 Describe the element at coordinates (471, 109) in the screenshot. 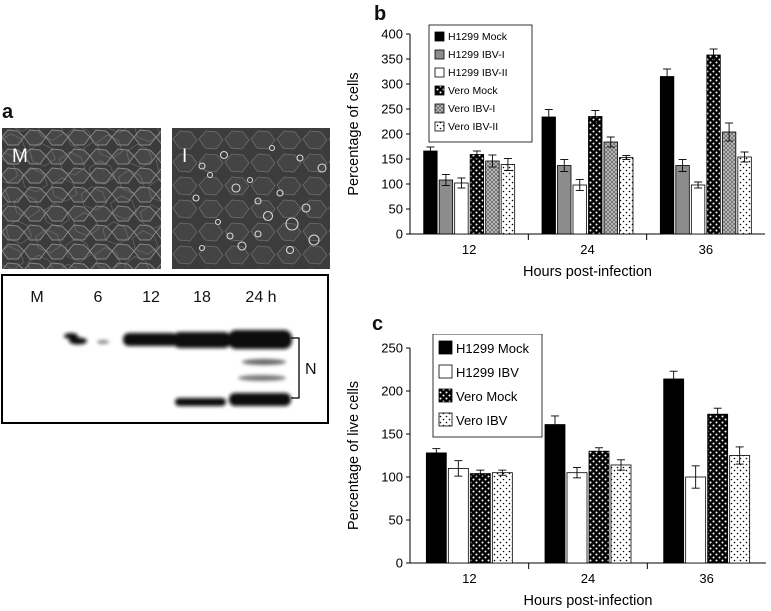

I see `legend-label: Vero IBV-I` at that location.